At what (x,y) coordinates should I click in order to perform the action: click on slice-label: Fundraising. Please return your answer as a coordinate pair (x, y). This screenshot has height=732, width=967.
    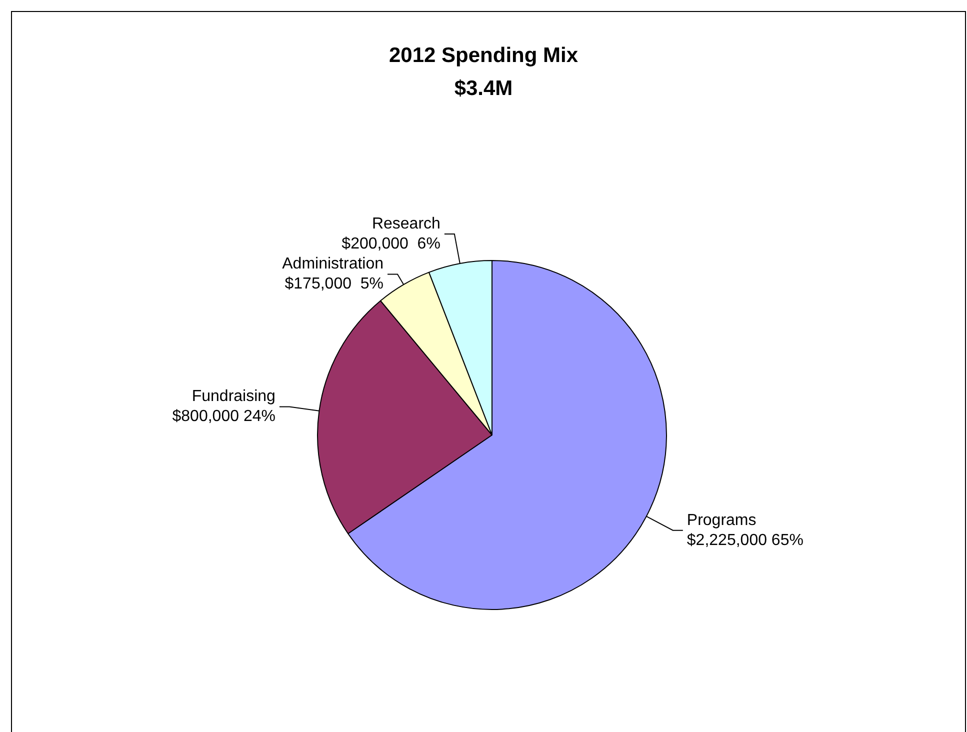
    Looking at the image, I should click on (234, 397).